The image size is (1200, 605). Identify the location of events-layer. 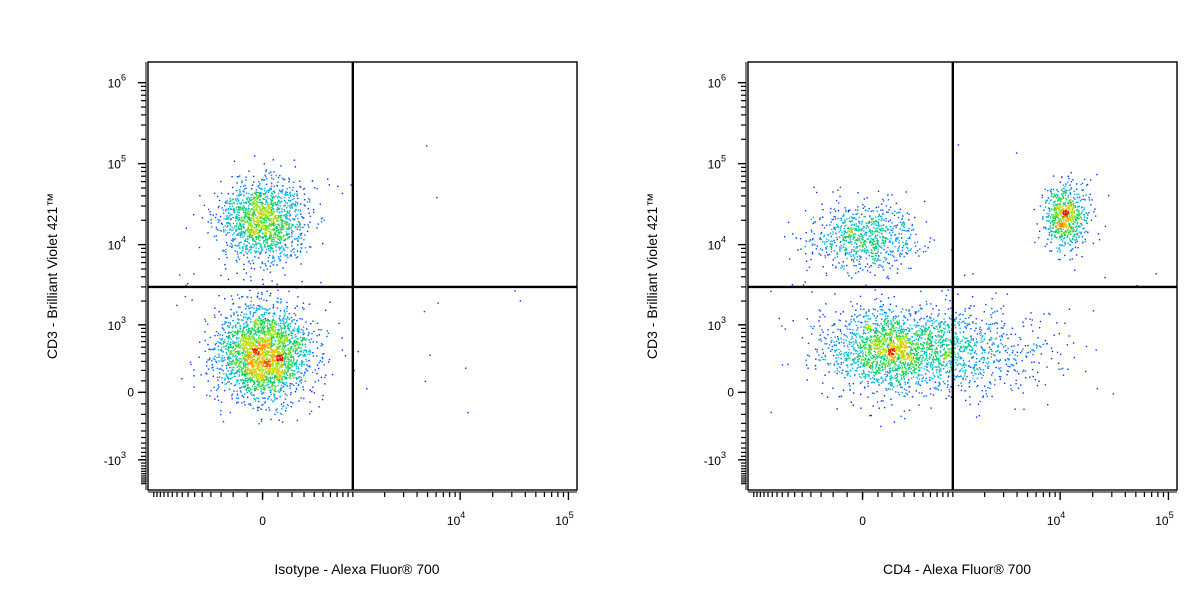
(348, 284).